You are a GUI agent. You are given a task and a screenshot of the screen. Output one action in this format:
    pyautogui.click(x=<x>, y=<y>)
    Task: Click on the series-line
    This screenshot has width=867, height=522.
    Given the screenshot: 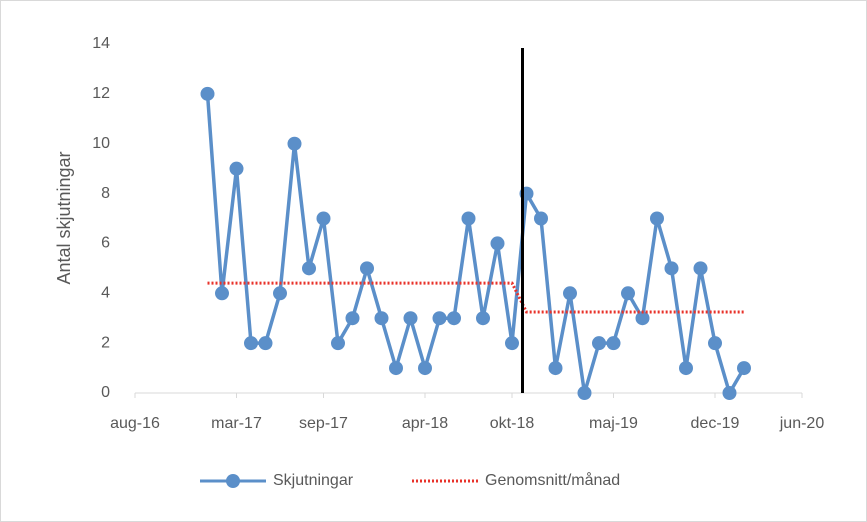 What is the action you would take?
    pyautogui.click(x=475, y=297)
    